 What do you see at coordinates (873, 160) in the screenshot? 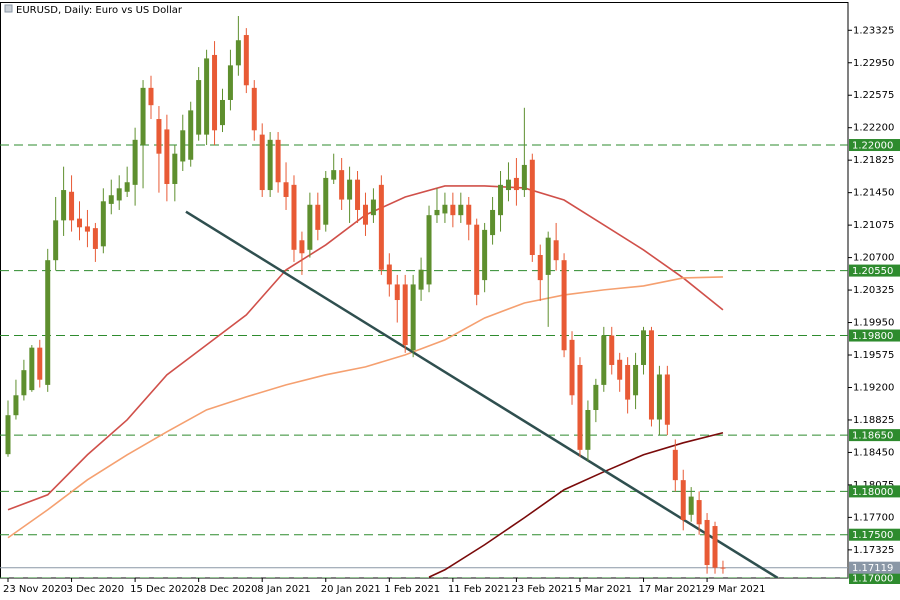
I see `y-tick-label: 1.21825` at bounding box center [873, 160].